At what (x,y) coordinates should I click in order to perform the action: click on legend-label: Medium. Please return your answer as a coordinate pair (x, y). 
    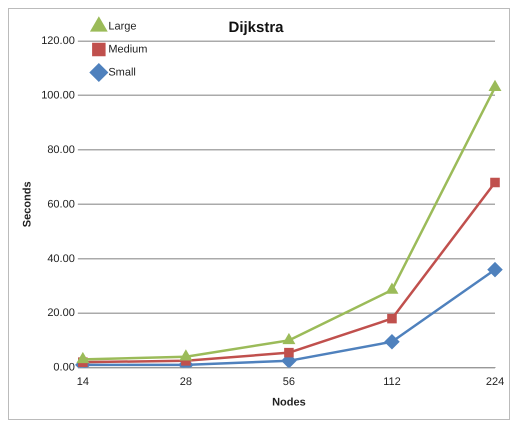
    Looking at the image, I should click on (128, 50).